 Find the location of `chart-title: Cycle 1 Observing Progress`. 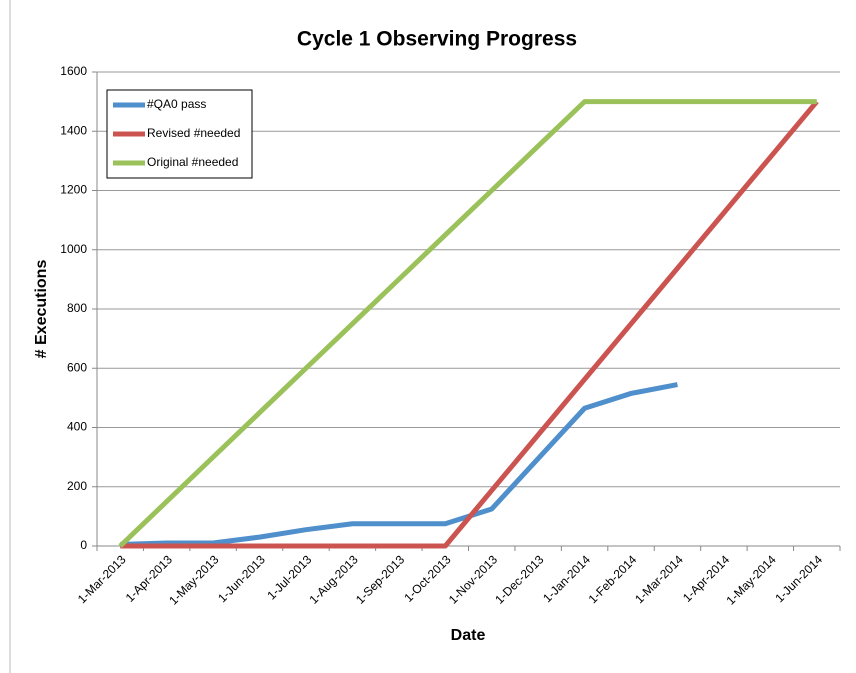

chart-title: Cycle 1 Observing Progress is located at coordinates (437, 39).